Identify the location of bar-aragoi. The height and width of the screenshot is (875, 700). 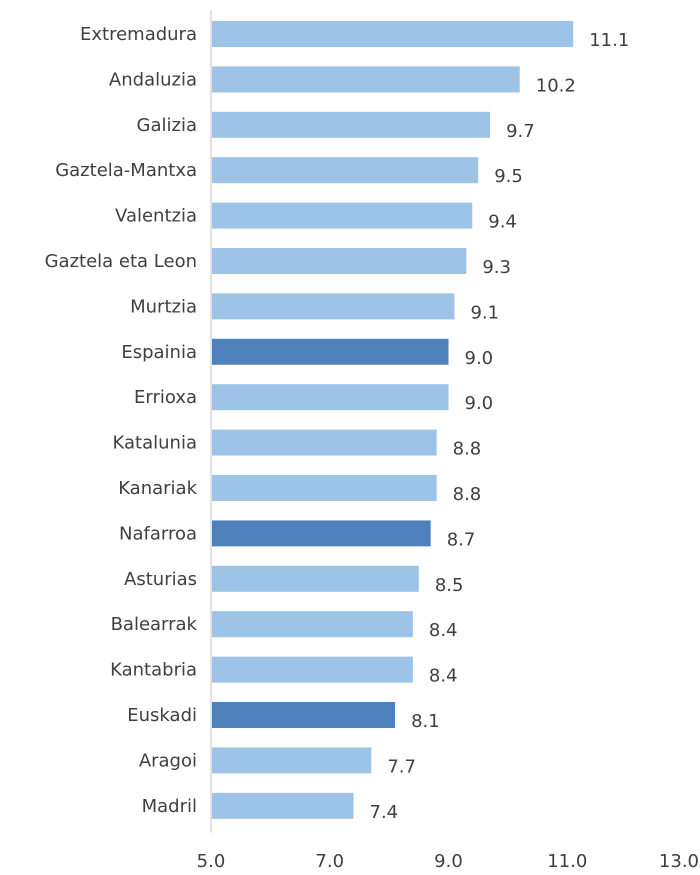
(292, 760).